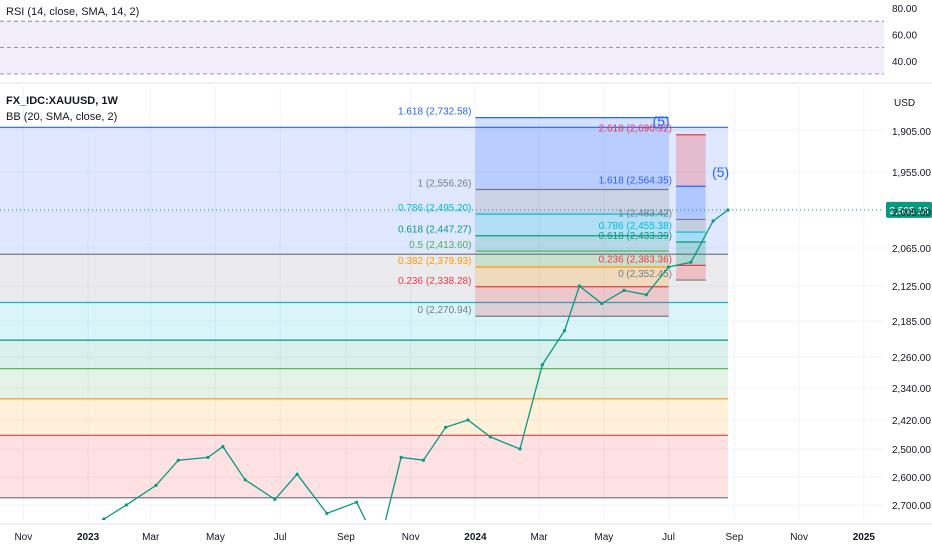 This screenshot has width=932, height=550. I want to click on time-tick-label: 2025, so click(864, 537).